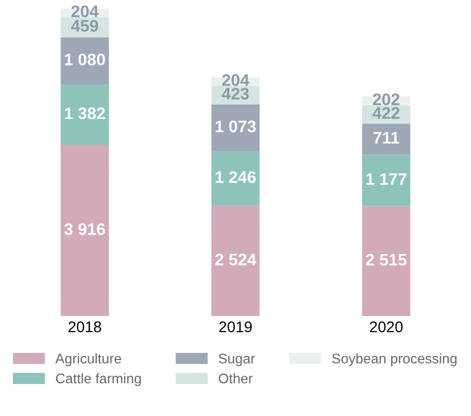  What do you see at coordinates (235, 326) in the screenshot?
I see `x-tick-label: 2019` at bounding box center [235, 326].